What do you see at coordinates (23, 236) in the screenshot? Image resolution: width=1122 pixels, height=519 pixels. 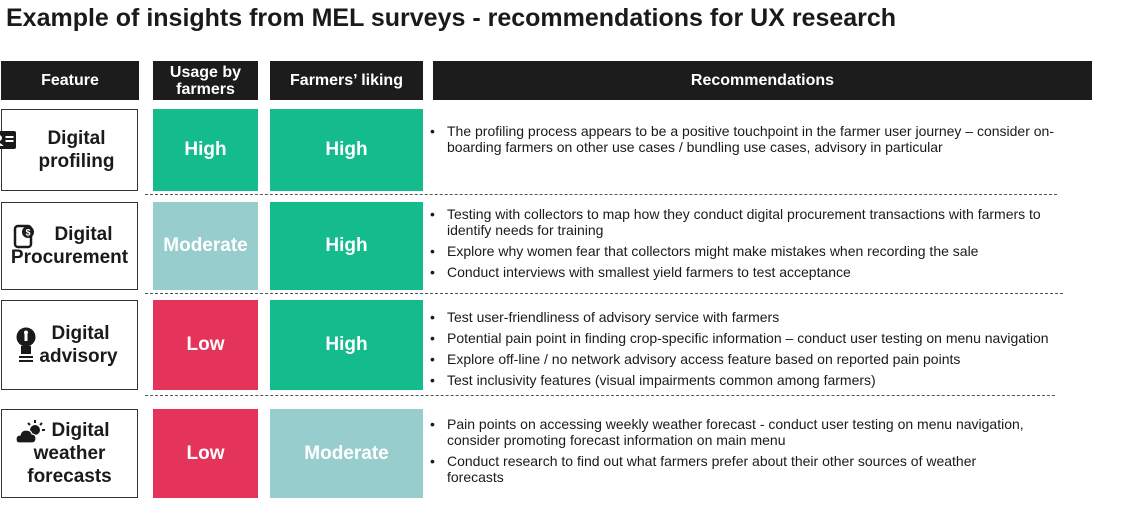 I see `payment-icon: $` at bounding box center [23, 236].